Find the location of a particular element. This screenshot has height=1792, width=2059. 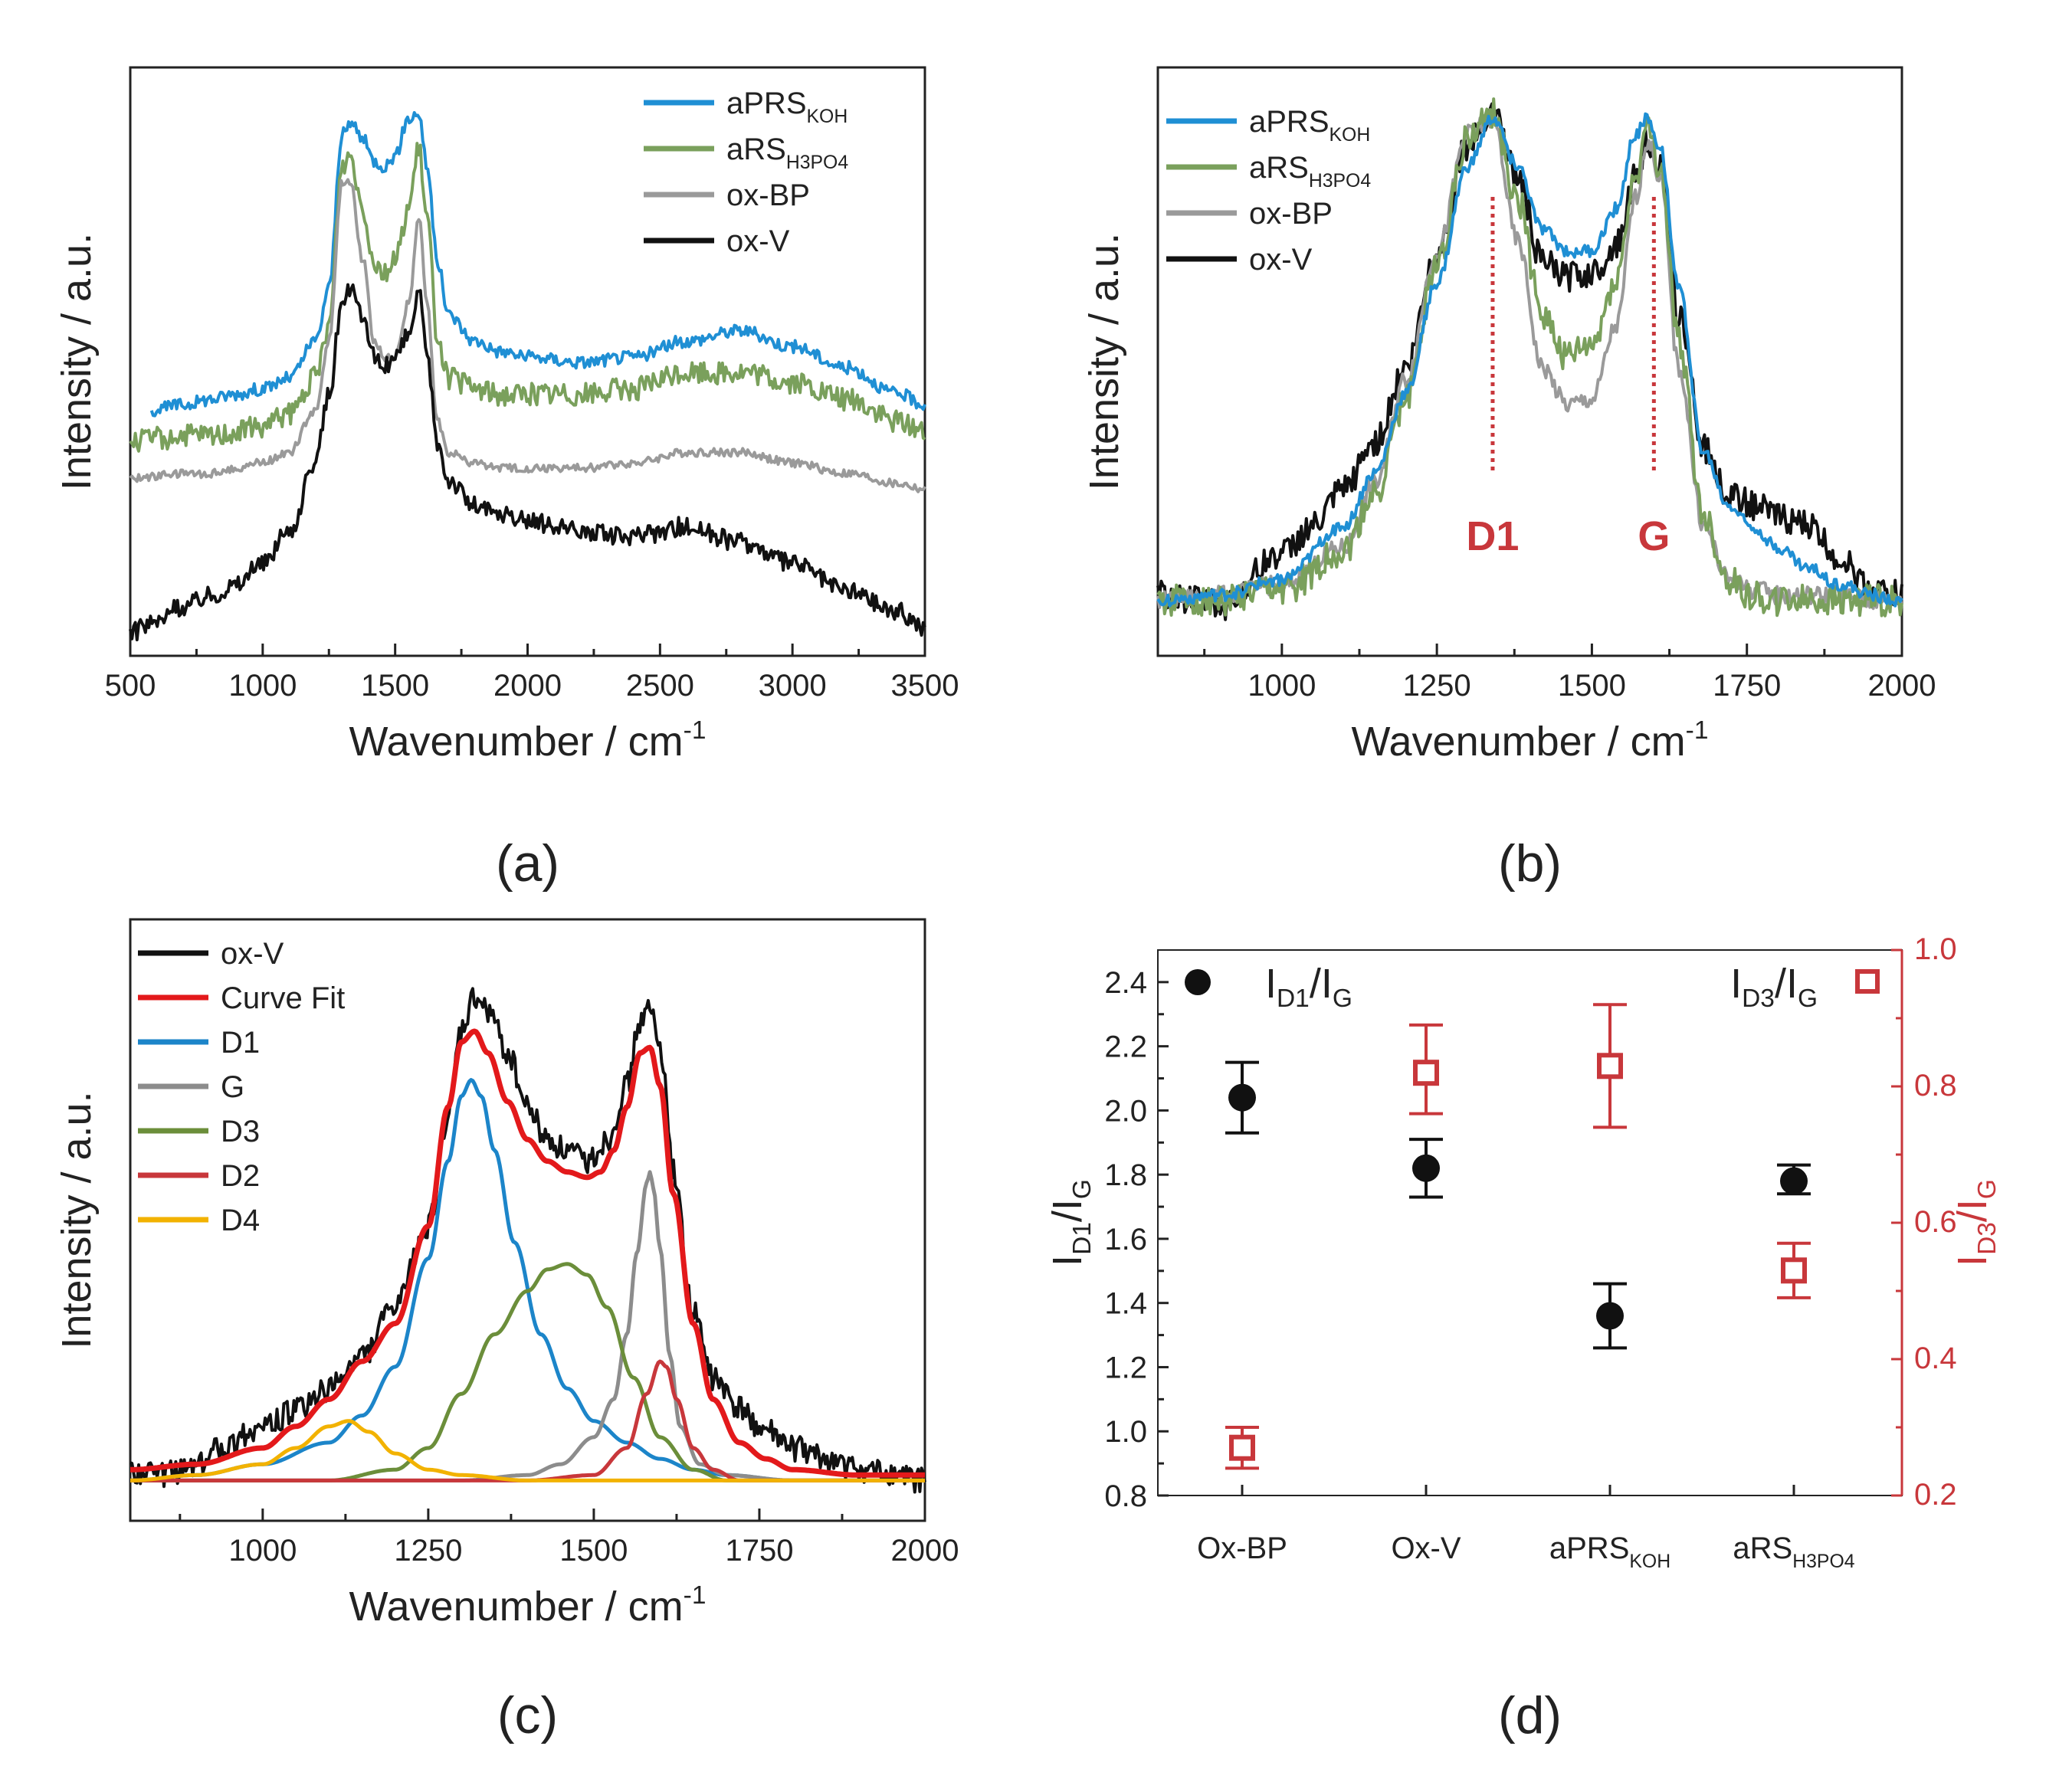

text-part: D2 is located at coordinates (240, 1176).